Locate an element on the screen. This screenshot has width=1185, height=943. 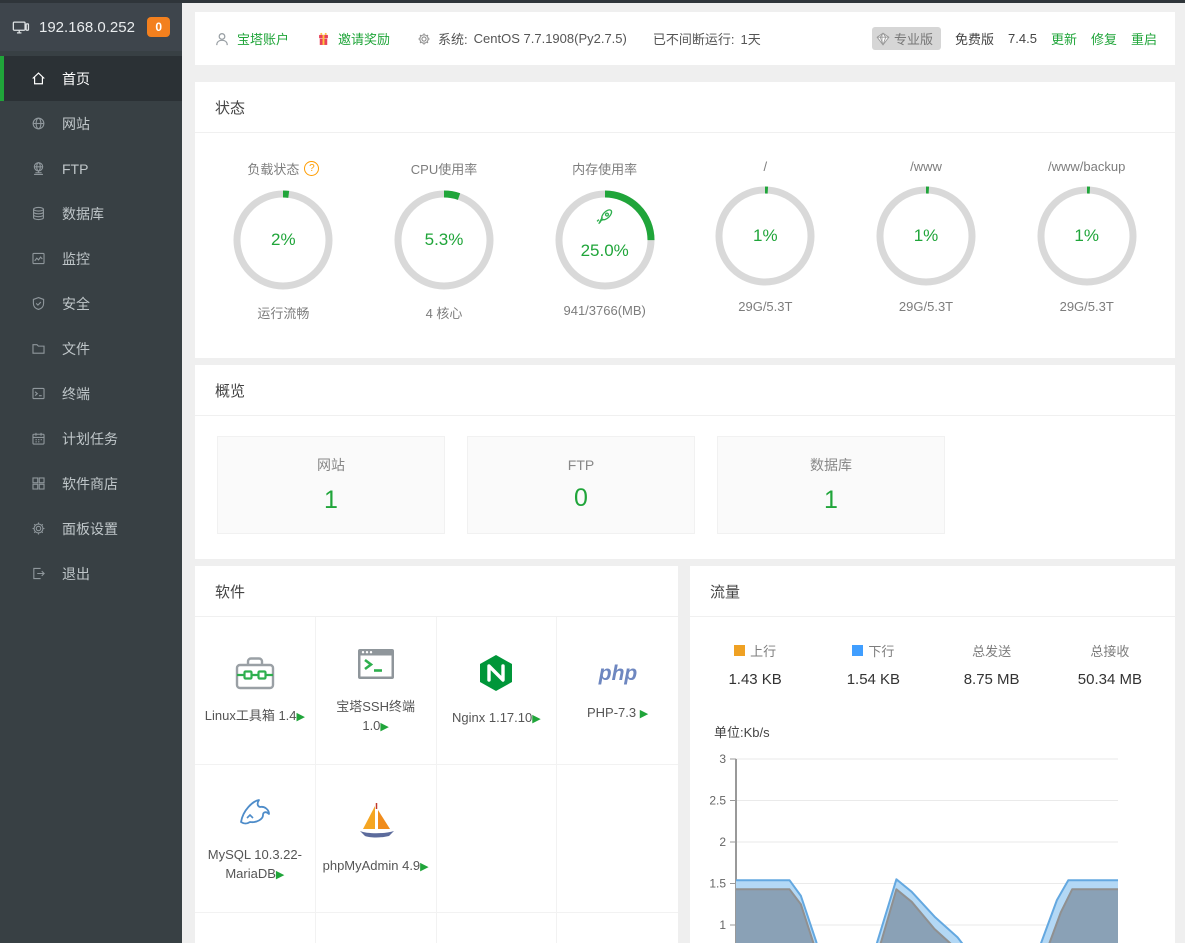
software-name: 宝塔SSH终端 1.0▶ is located at coordinates (375, 716).